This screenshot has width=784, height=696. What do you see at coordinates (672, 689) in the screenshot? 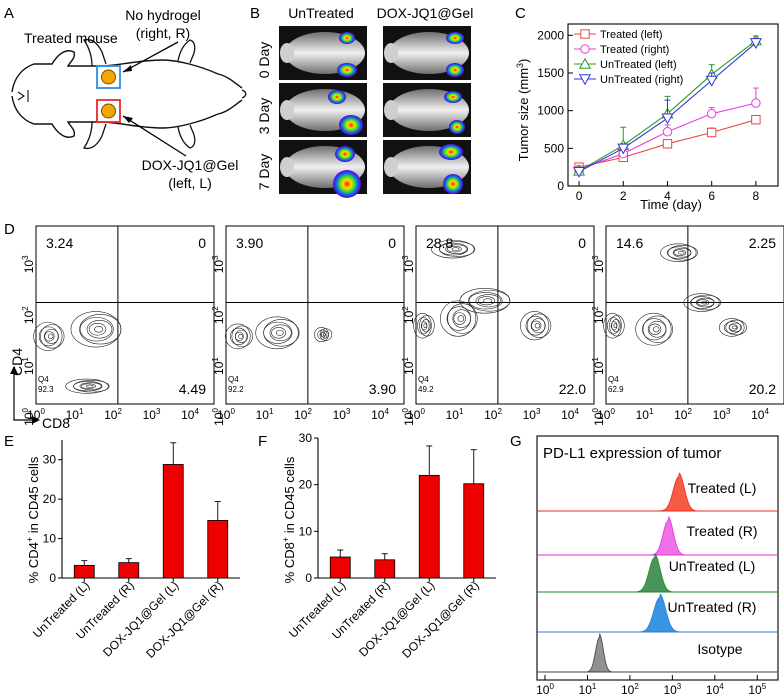
I see `g-x-tick-label: 10³` at bounding box center [672, 689].